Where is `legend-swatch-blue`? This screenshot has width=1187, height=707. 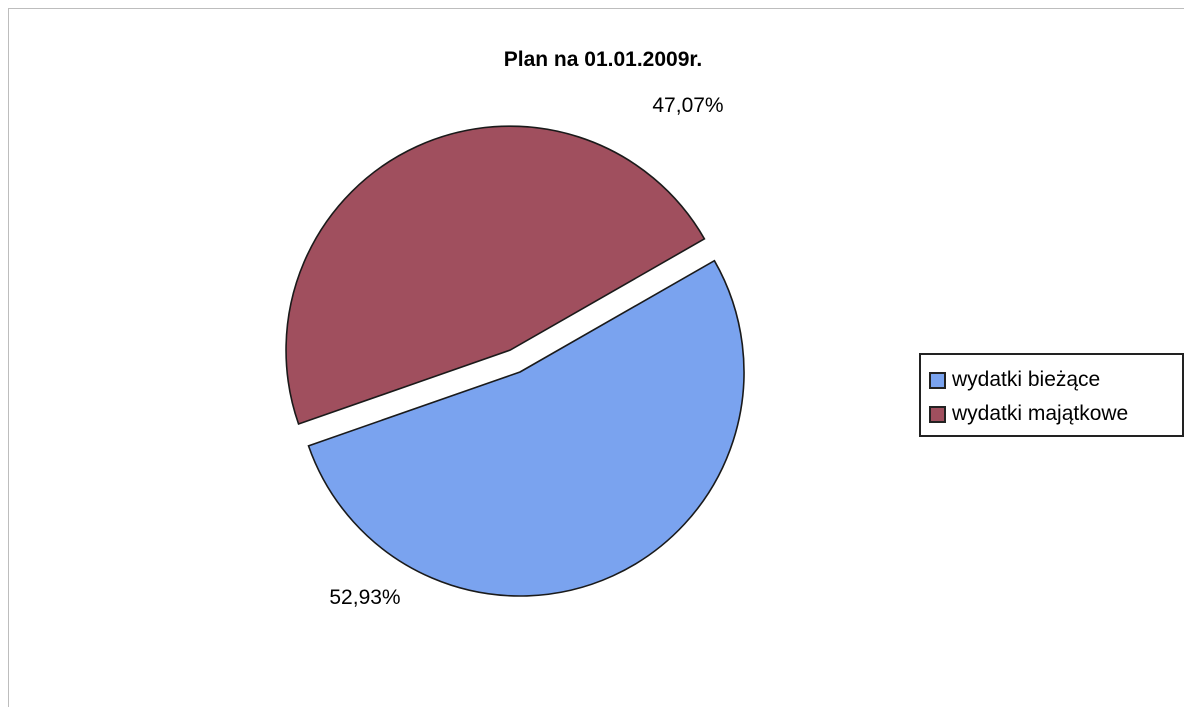
legend-swatch-blue is located at coordinates (937, 380).